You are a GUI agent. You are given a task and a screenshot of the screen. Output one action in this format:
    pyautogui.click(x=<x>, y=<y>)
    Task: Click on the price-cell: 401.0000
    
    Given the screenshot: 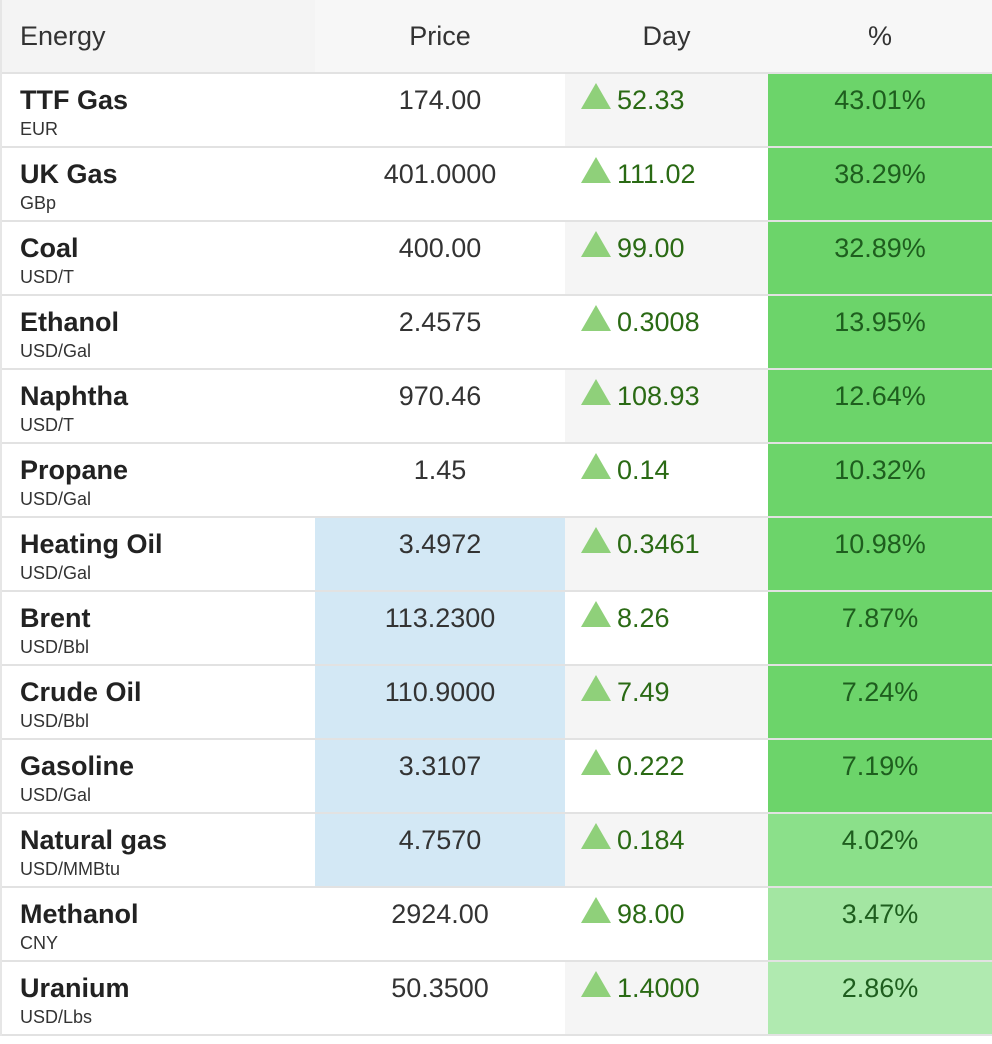 What is the action you would take?
    pyautogui.click(x=440, y=184)
    